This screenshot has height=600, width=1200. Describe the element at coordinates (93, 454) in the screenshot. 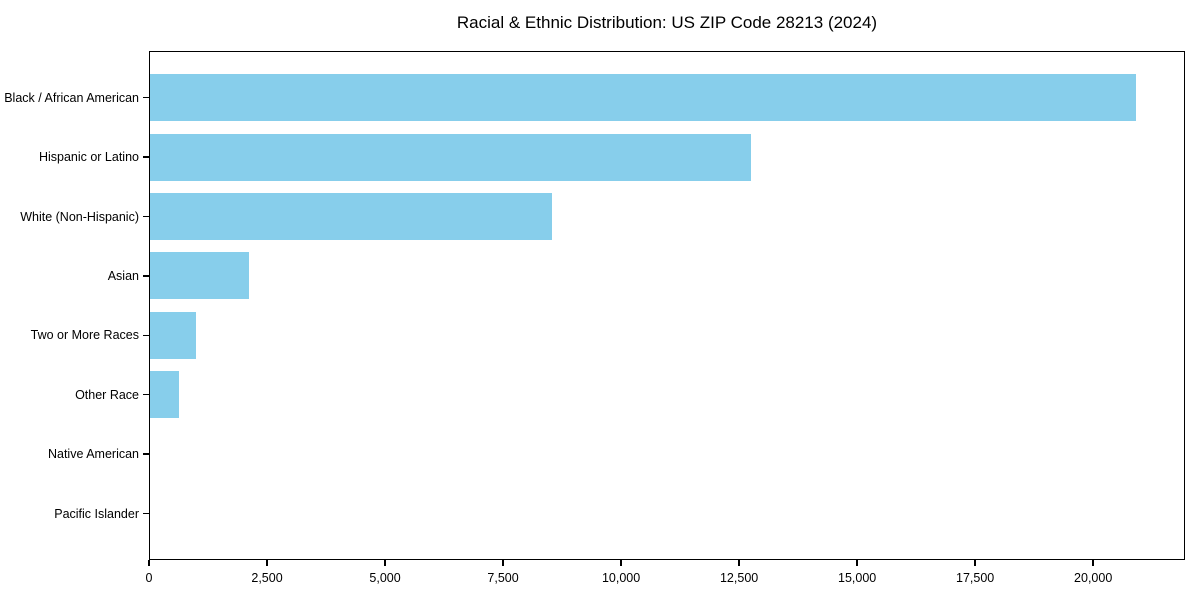

I see `y-tick-label: Native American` at that location.